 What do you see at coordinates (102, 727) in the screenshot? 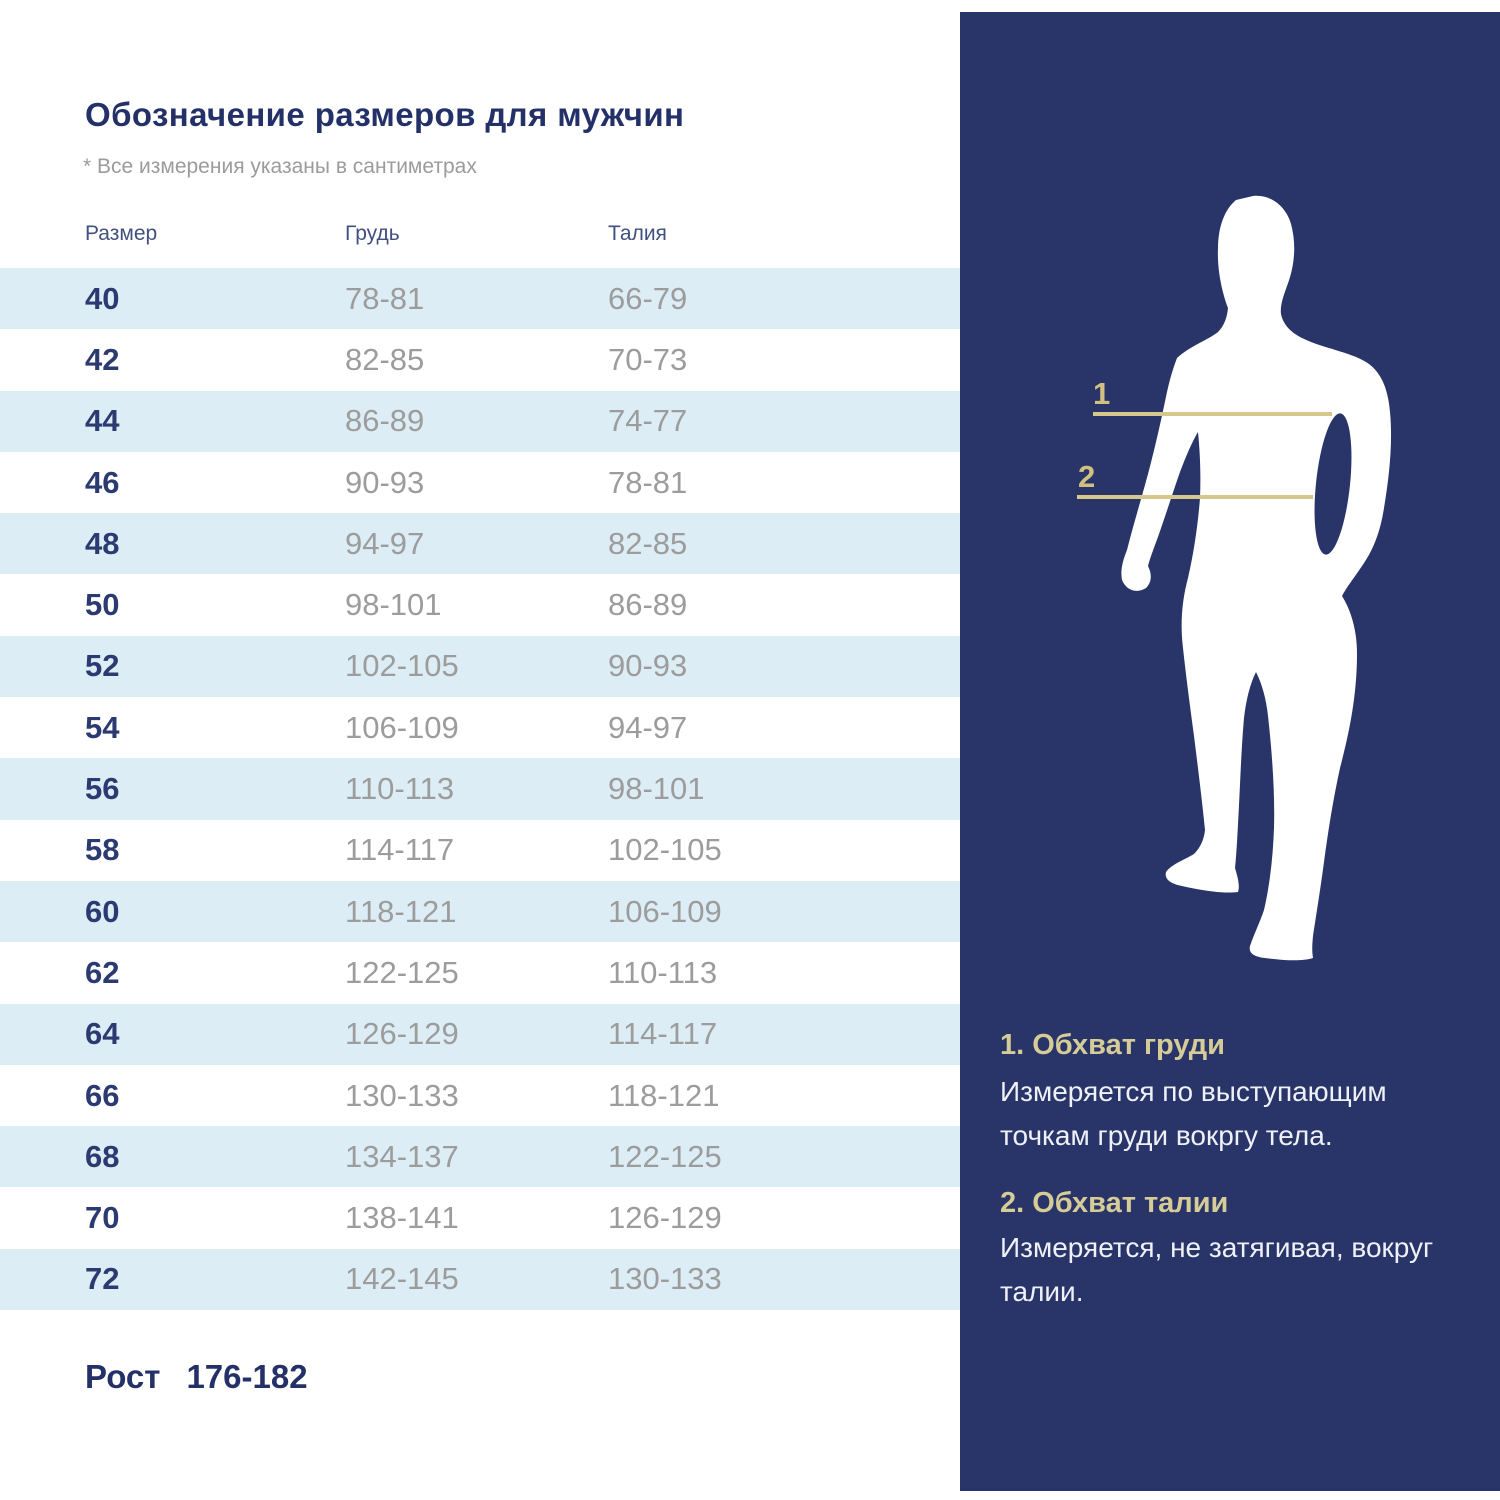
I see `cell-size: 54` at bounding box center [102, 727].